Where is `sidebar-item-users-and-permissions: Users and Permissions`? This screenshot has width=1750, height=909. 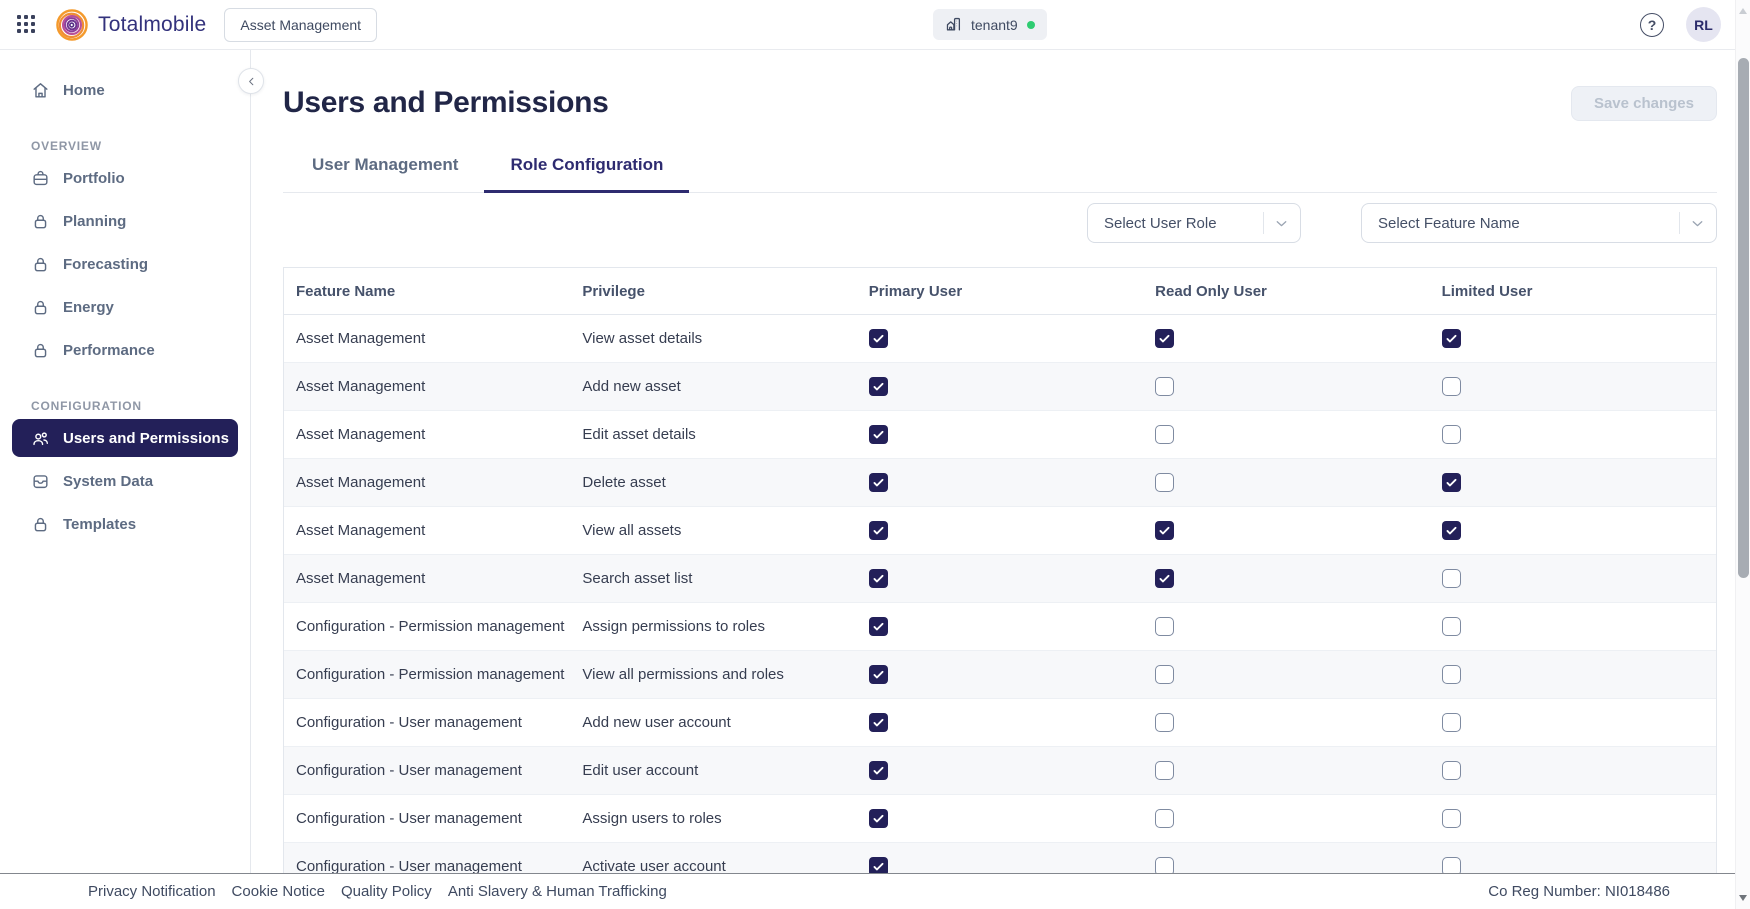
sidebar-item-users-and-permissions: Users and Permissions is located at coordinates (125, 438).